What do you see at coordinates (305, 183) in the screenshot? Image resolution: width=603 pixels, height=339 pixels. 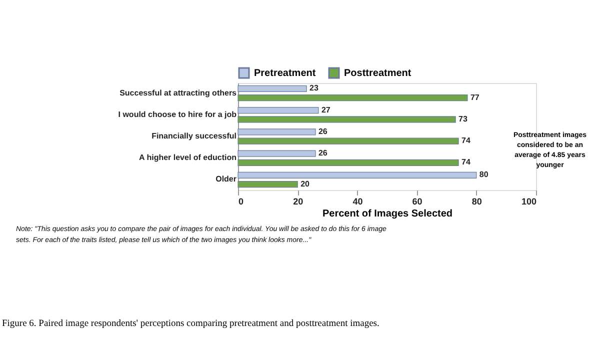 I see `data-label: 20` at bounding box center [305, 183].